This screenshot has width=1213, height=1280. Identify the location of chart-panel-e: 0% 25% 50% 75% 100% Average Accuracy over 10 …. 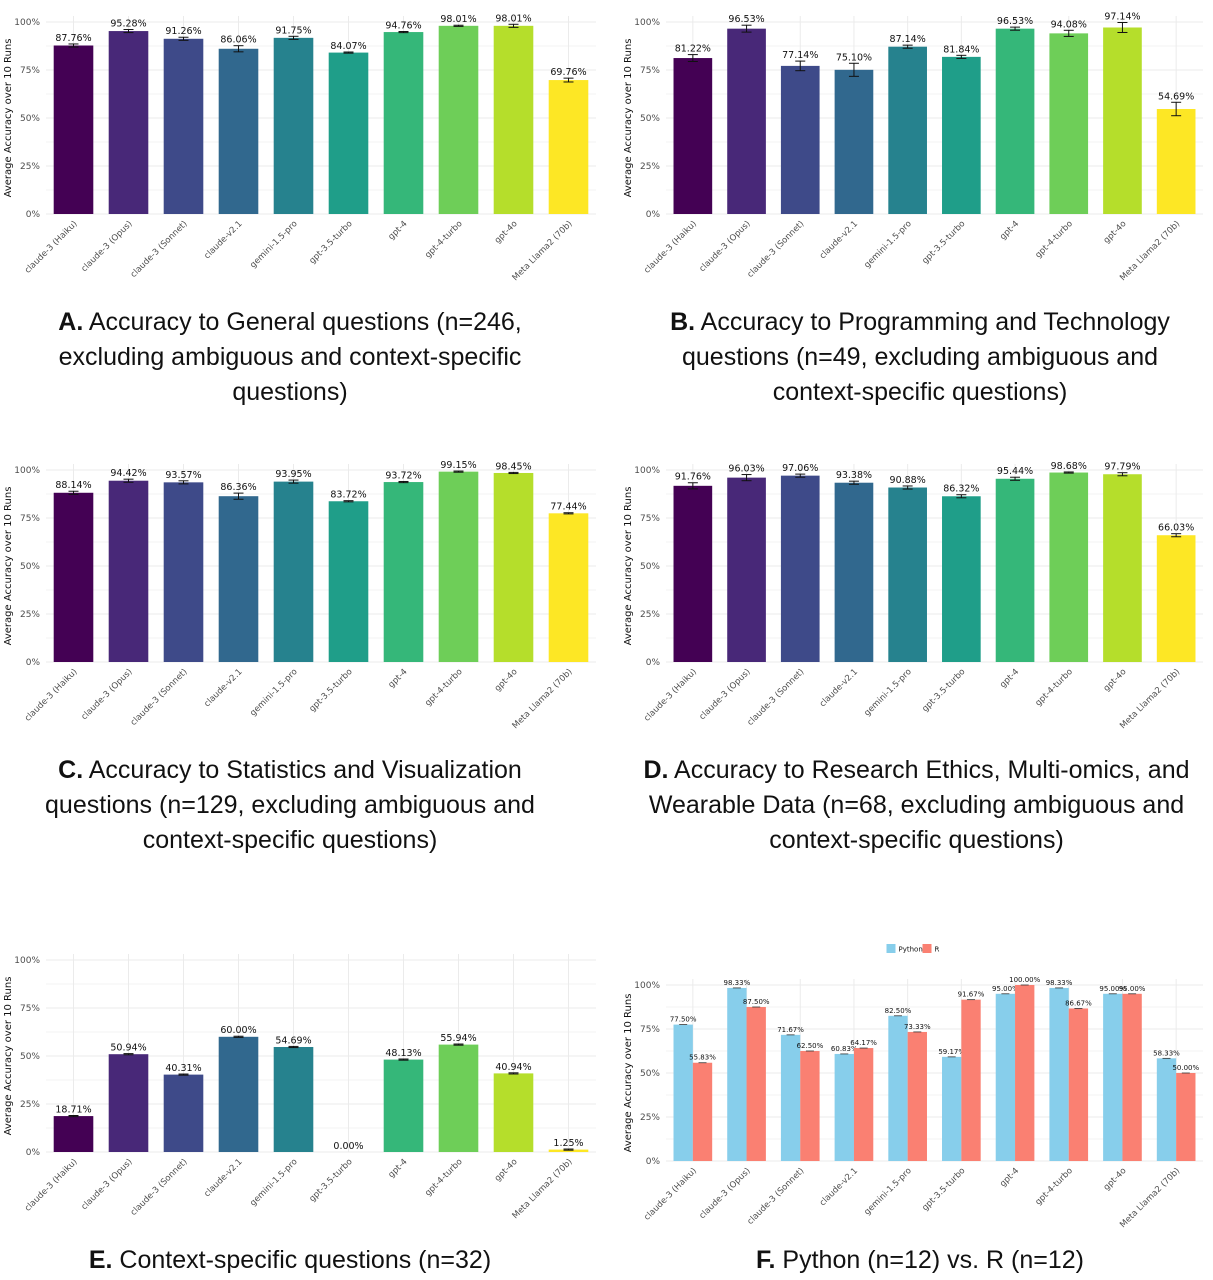
(303, 1109).